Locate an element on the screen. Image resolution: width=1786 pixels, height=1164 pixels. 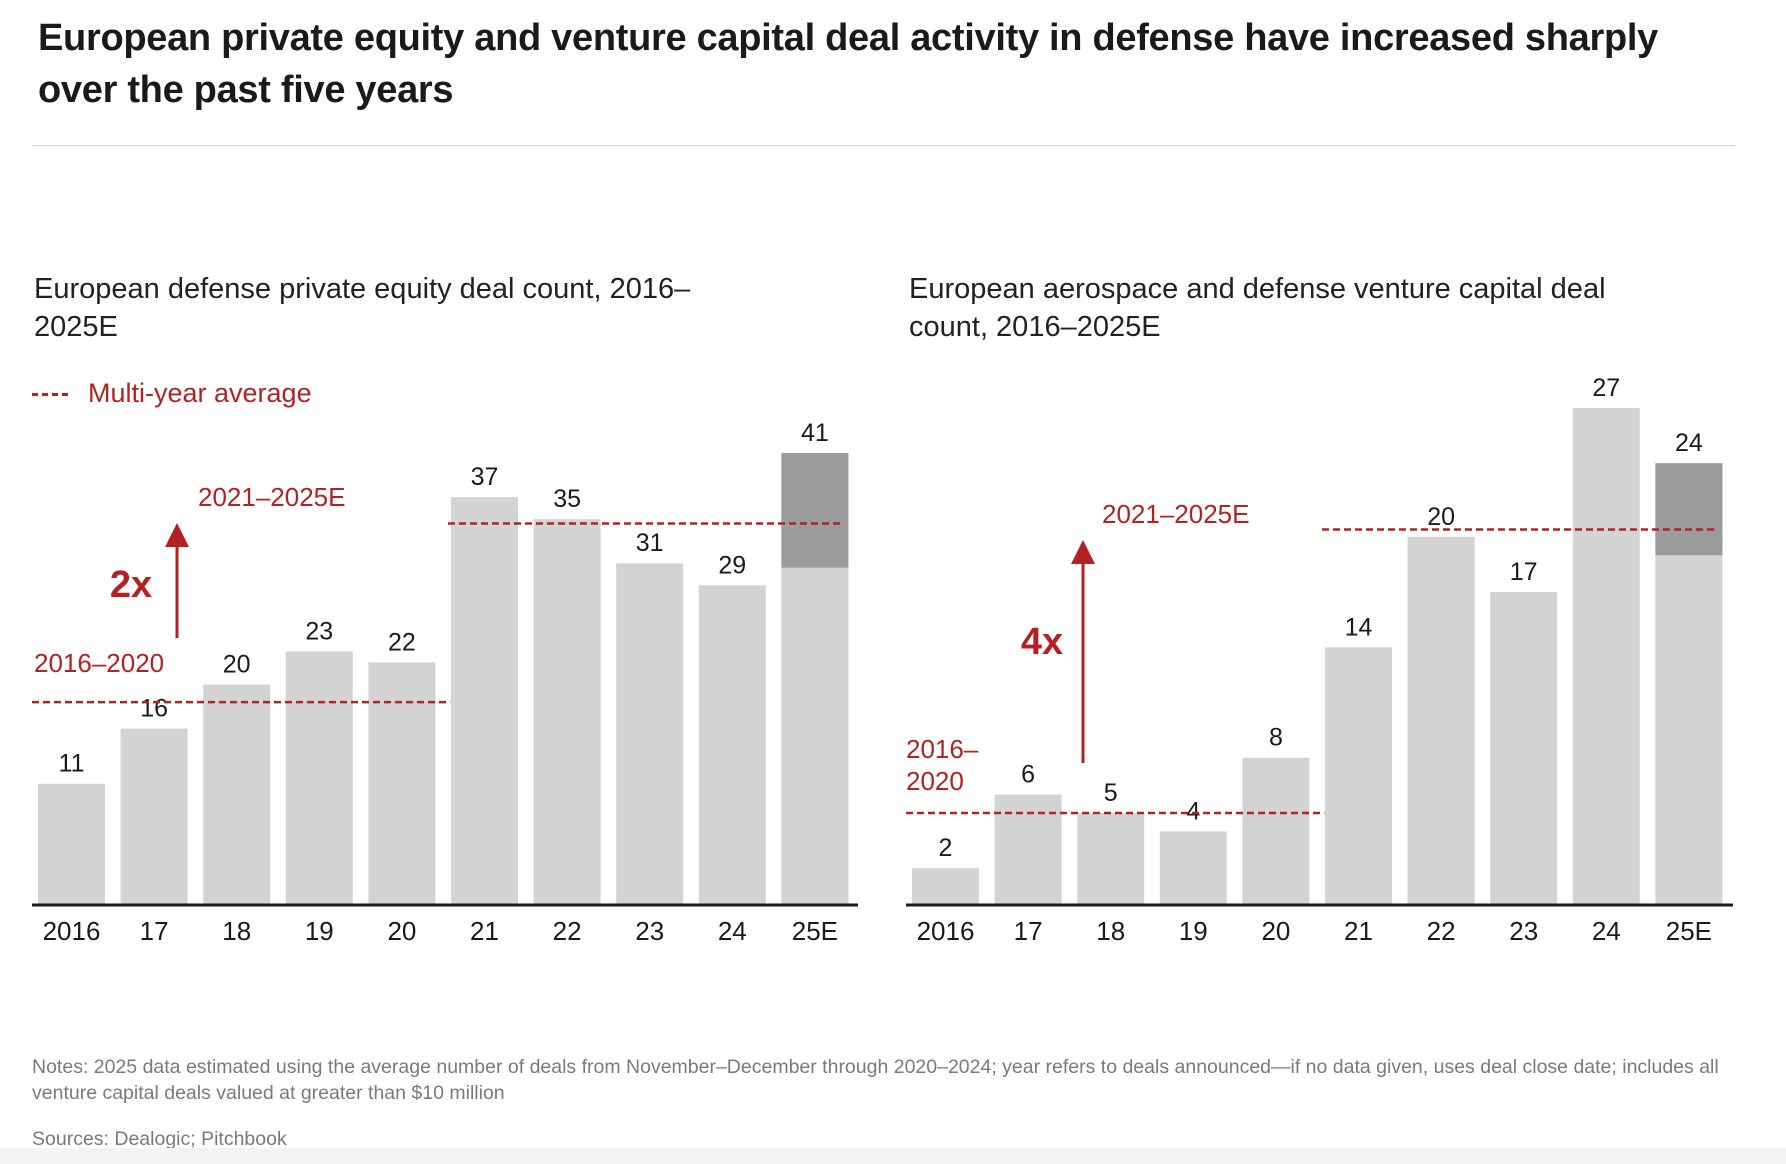
data-label-24: 27 is located at coordinates (1606, 388).